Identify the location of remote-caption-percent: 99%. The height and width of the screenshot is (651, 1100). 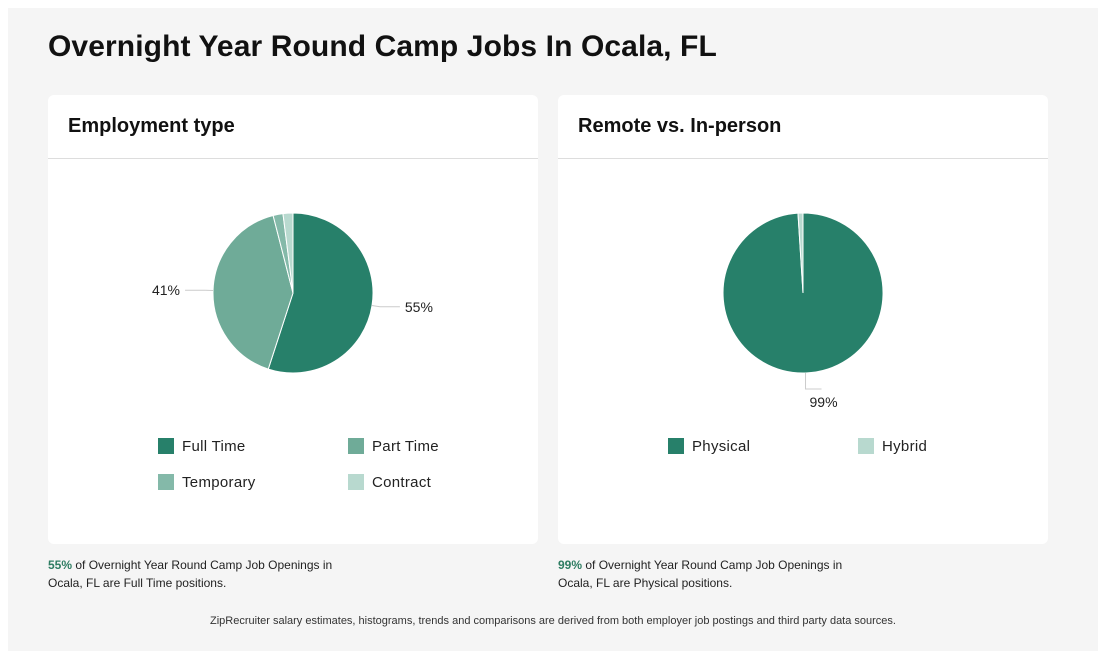
(570, 565).